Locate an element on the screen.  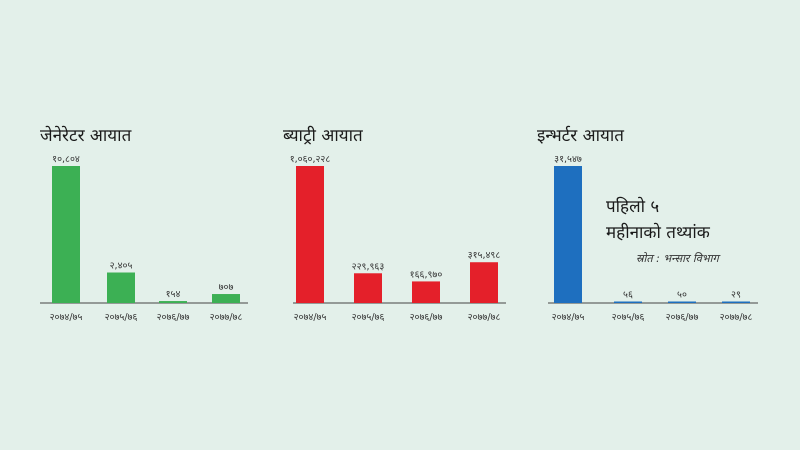
value-label: ७०७ is located at coordinates (226, 287).